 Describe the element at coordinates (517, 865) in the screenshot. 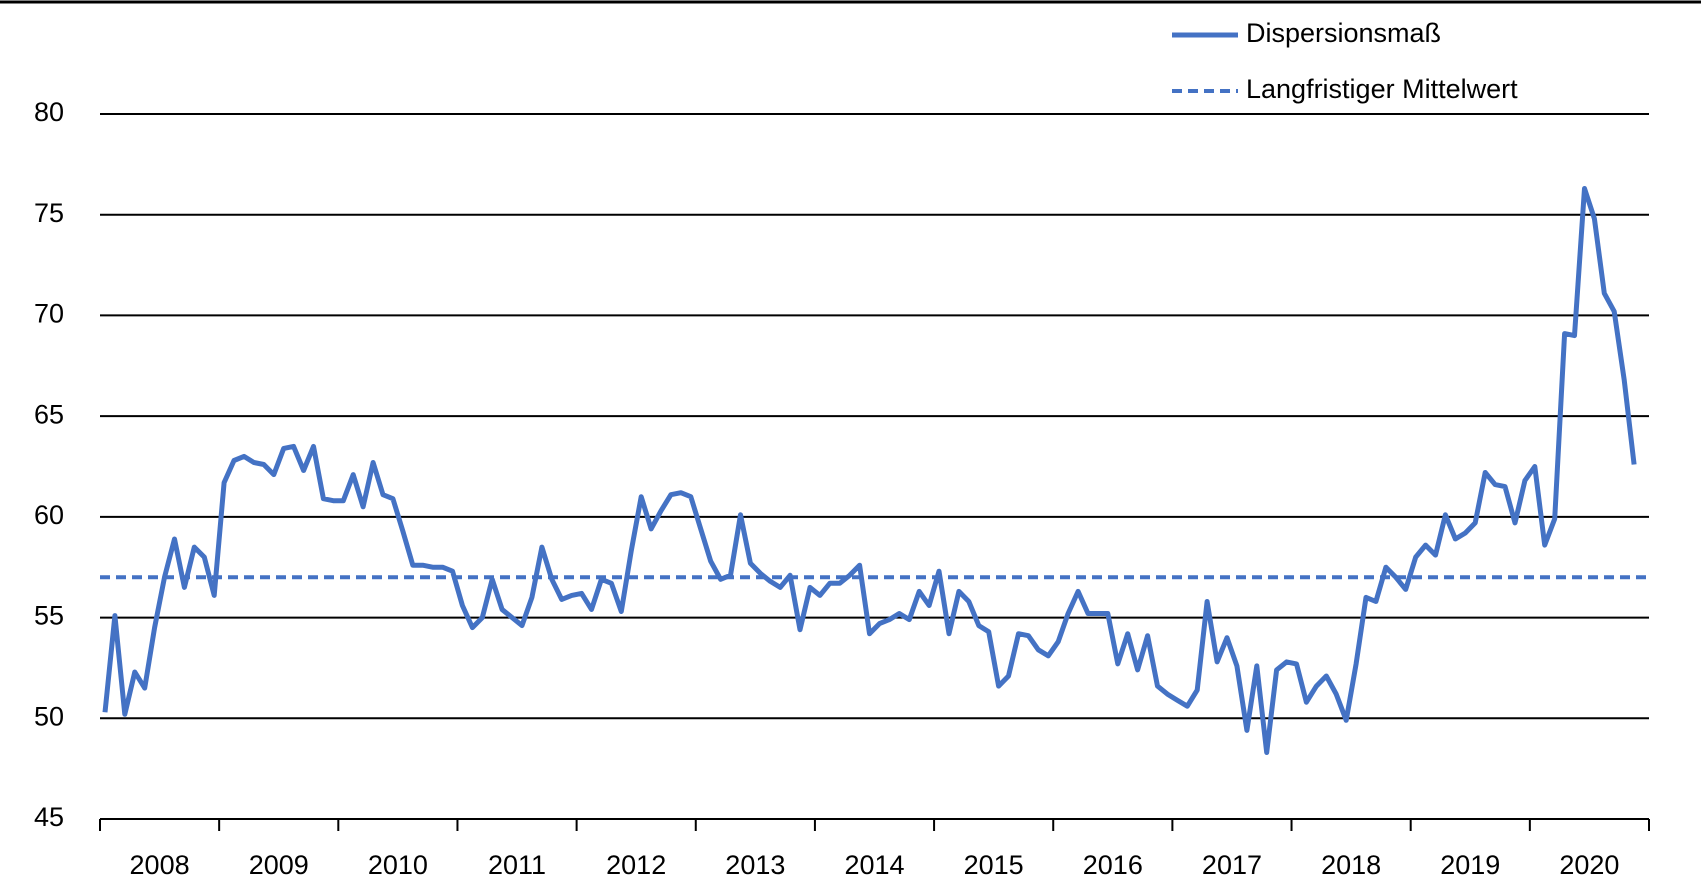

I see `x-tick-label: 2011` at that location.